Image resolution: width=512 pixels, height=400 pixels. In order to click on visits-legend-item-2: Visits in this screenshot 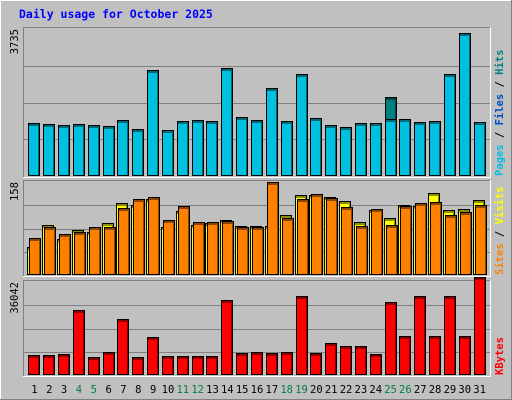, I will do `click(500, 205)`.